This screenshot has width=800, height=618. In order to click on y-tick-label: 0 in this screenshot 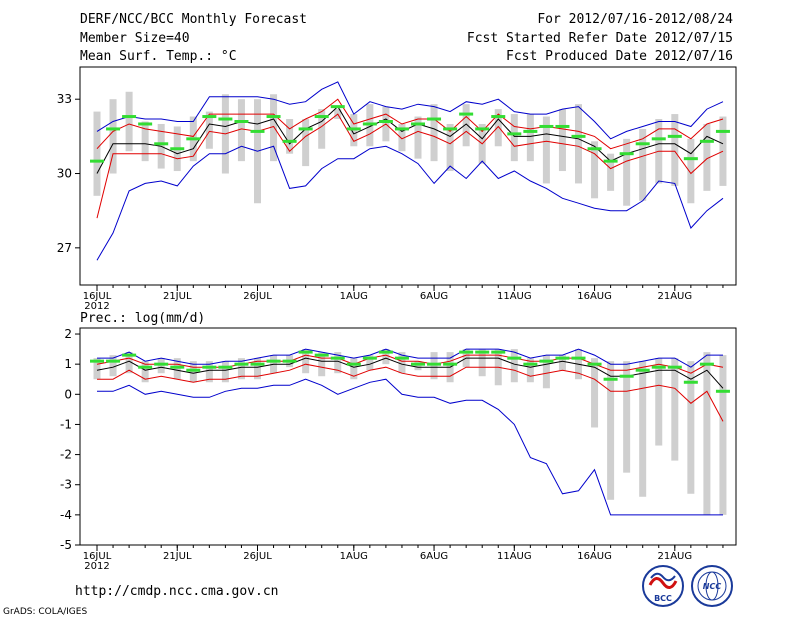, I will do `click(68, 394)`.